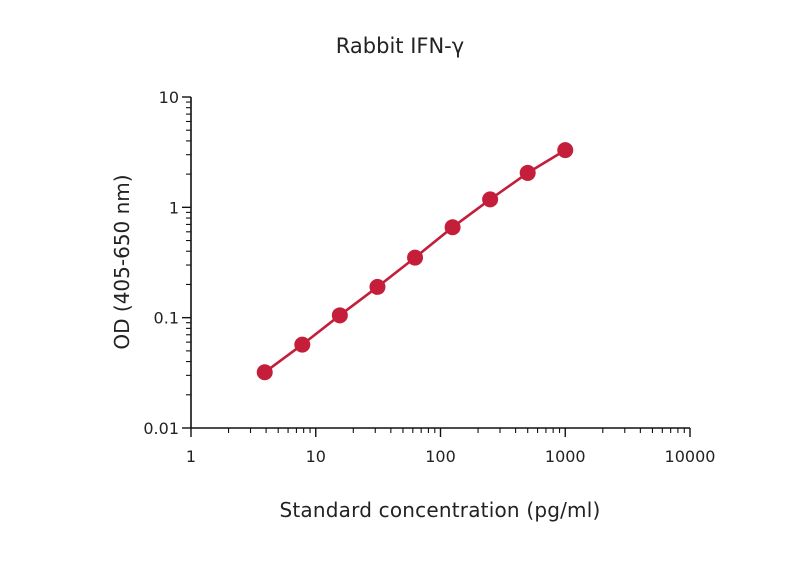 Image resolution: width=800 pixels, height=565 pixels. I want to click on x-axis-label: Standard concentration (pg/ml), so click(440, 510).